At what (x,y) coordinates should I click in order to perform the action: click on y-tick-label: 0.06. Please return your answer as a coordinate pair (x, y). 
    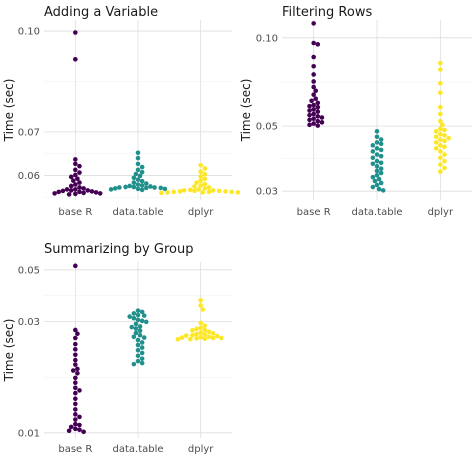
    Looking at the image, I should click on (29, 176).